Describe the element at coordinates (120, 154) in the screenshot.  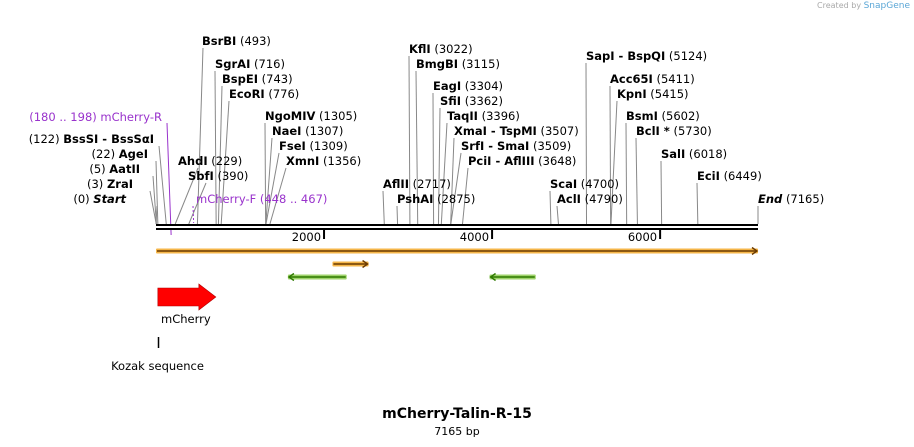
I see `site-agei-label: (22) AgeI` at that location.